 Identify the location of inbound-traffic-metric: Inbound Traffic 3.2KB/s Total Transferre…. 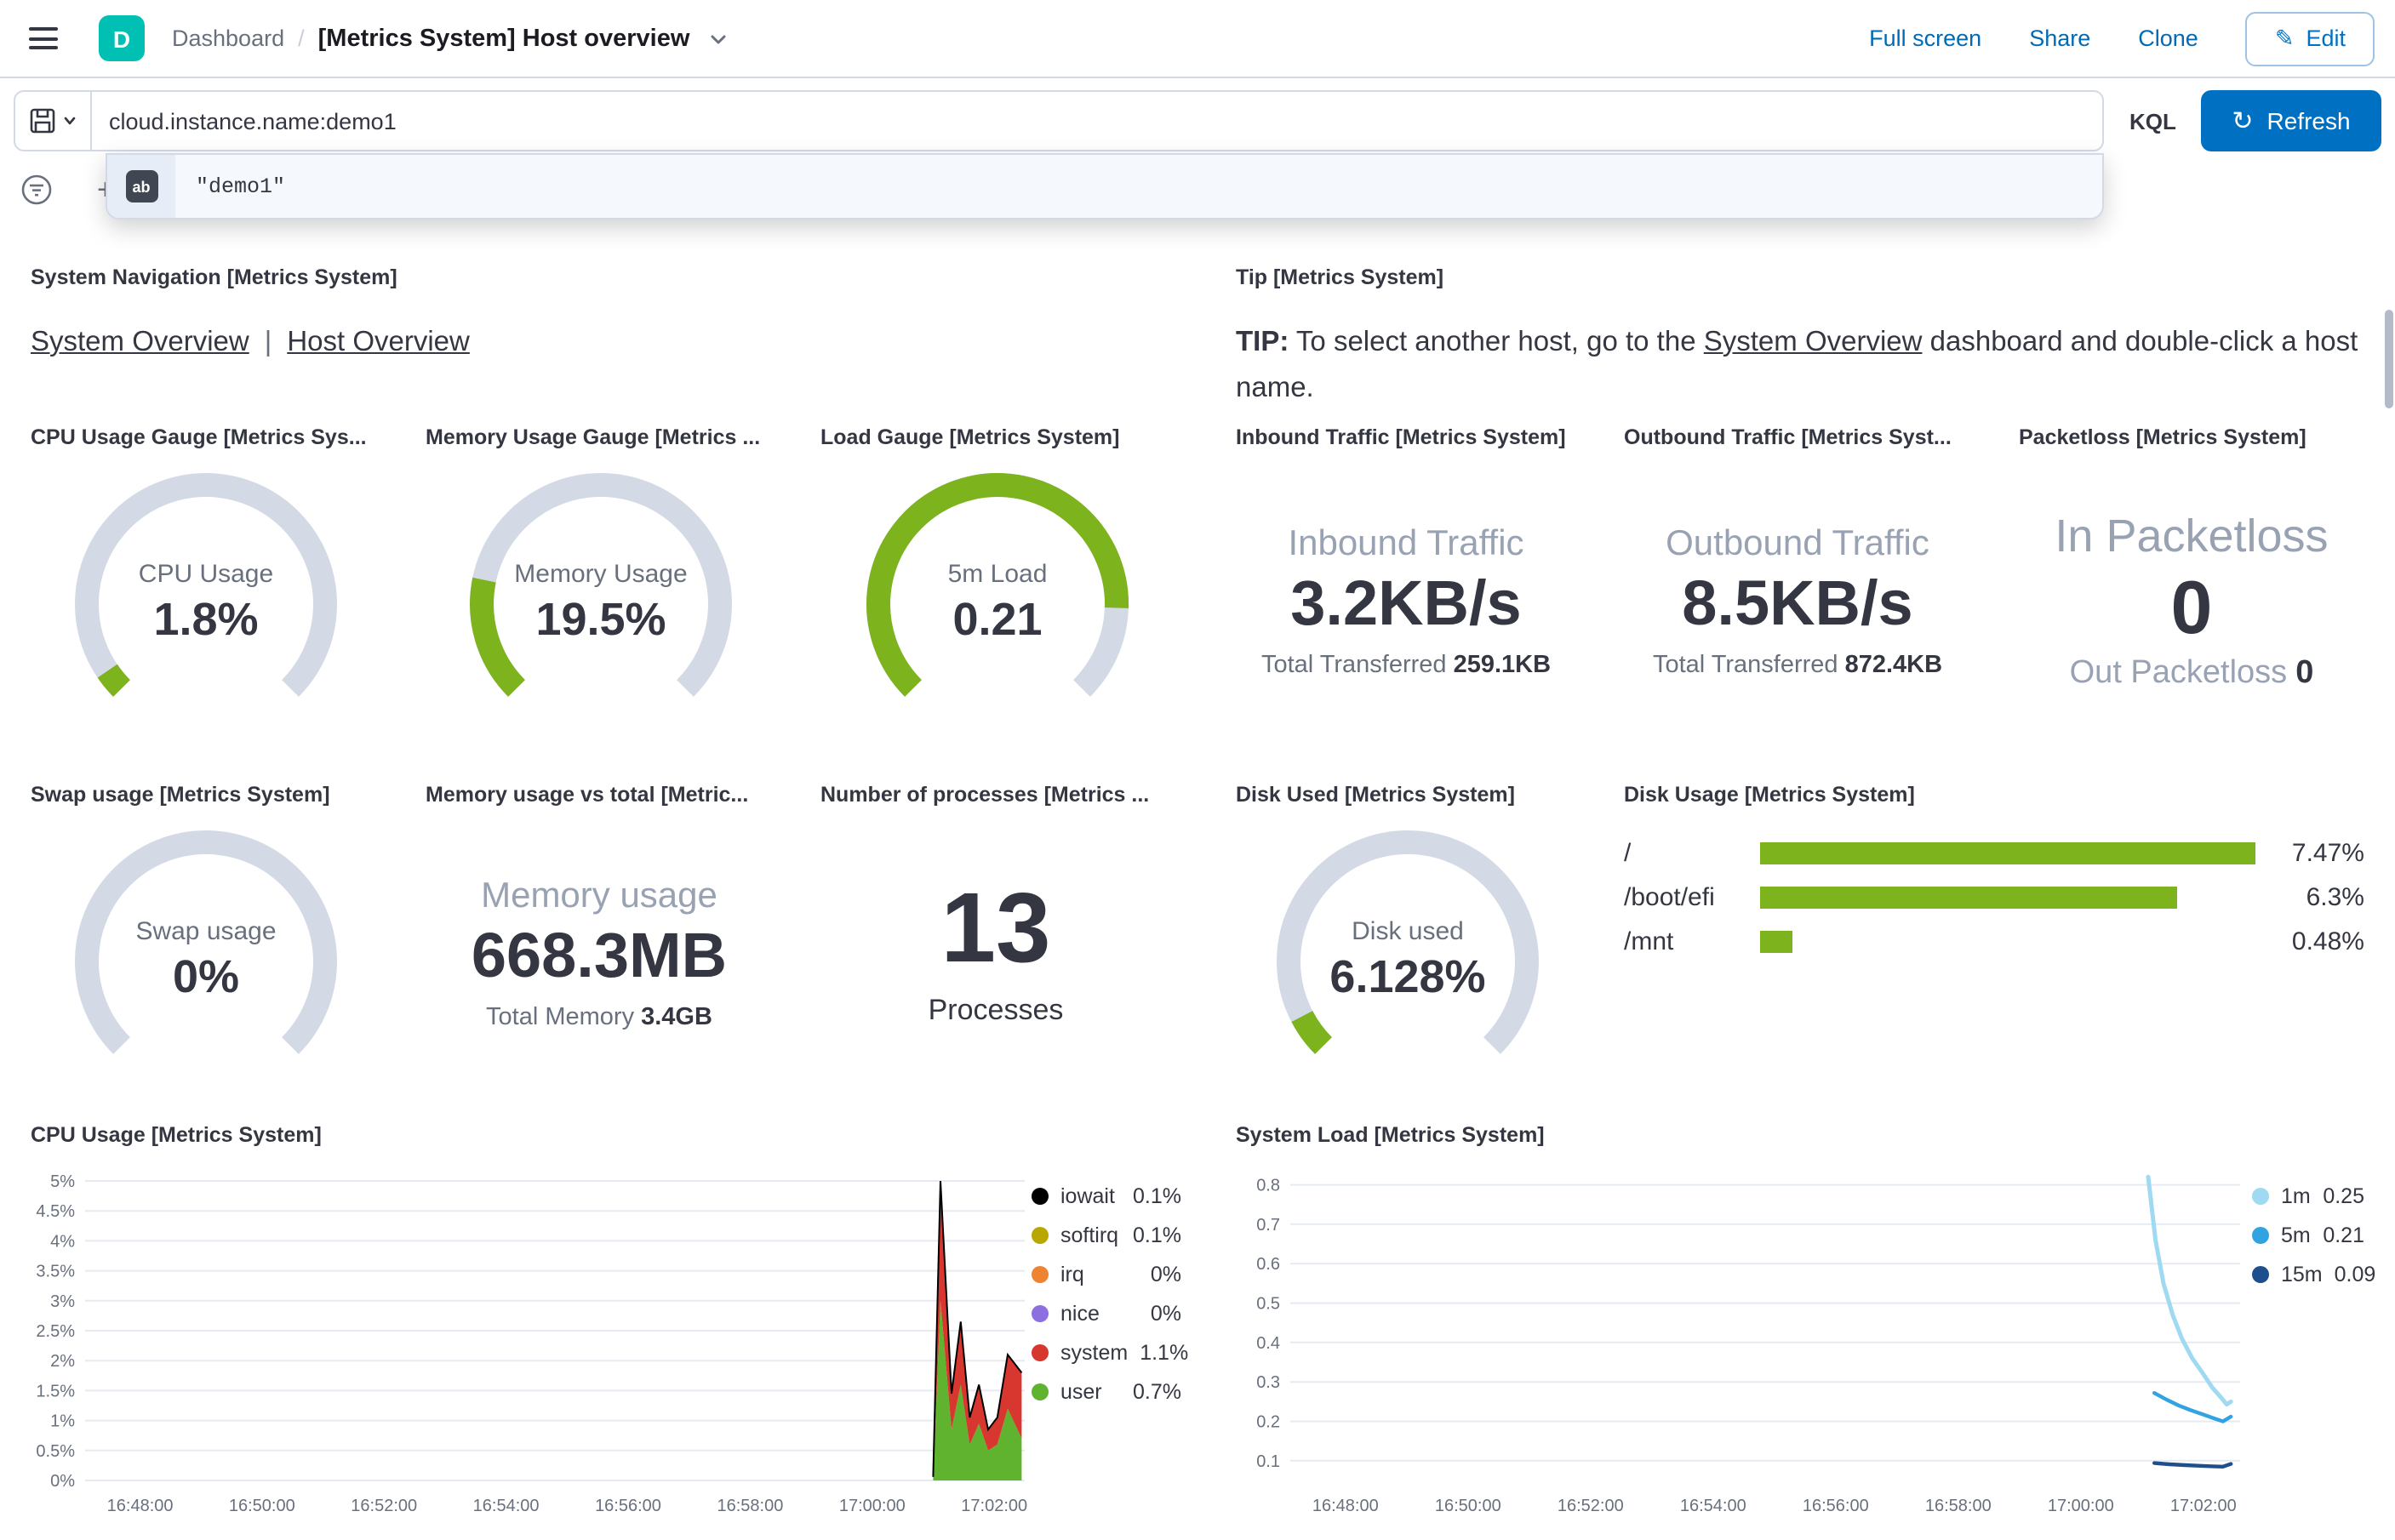
(1406, 600).